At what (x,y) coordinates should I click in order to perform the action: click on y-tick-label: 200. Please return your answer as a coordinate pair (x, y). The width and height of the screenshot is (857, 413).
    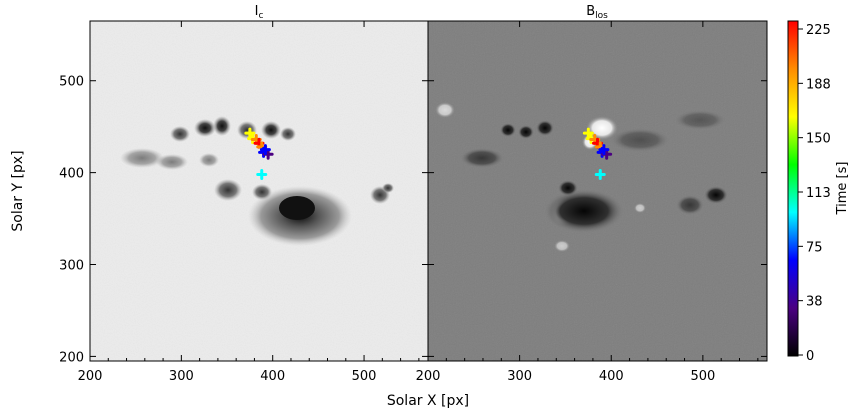
    Looking at the image, I should click on (71, 357).